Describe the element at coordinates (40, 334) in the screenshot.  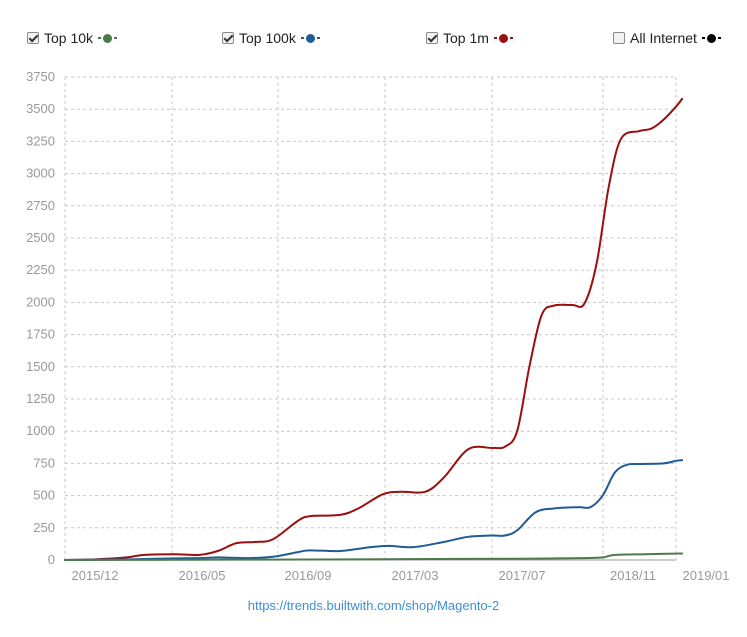
I see `y-tick-label: 1750` at that location.